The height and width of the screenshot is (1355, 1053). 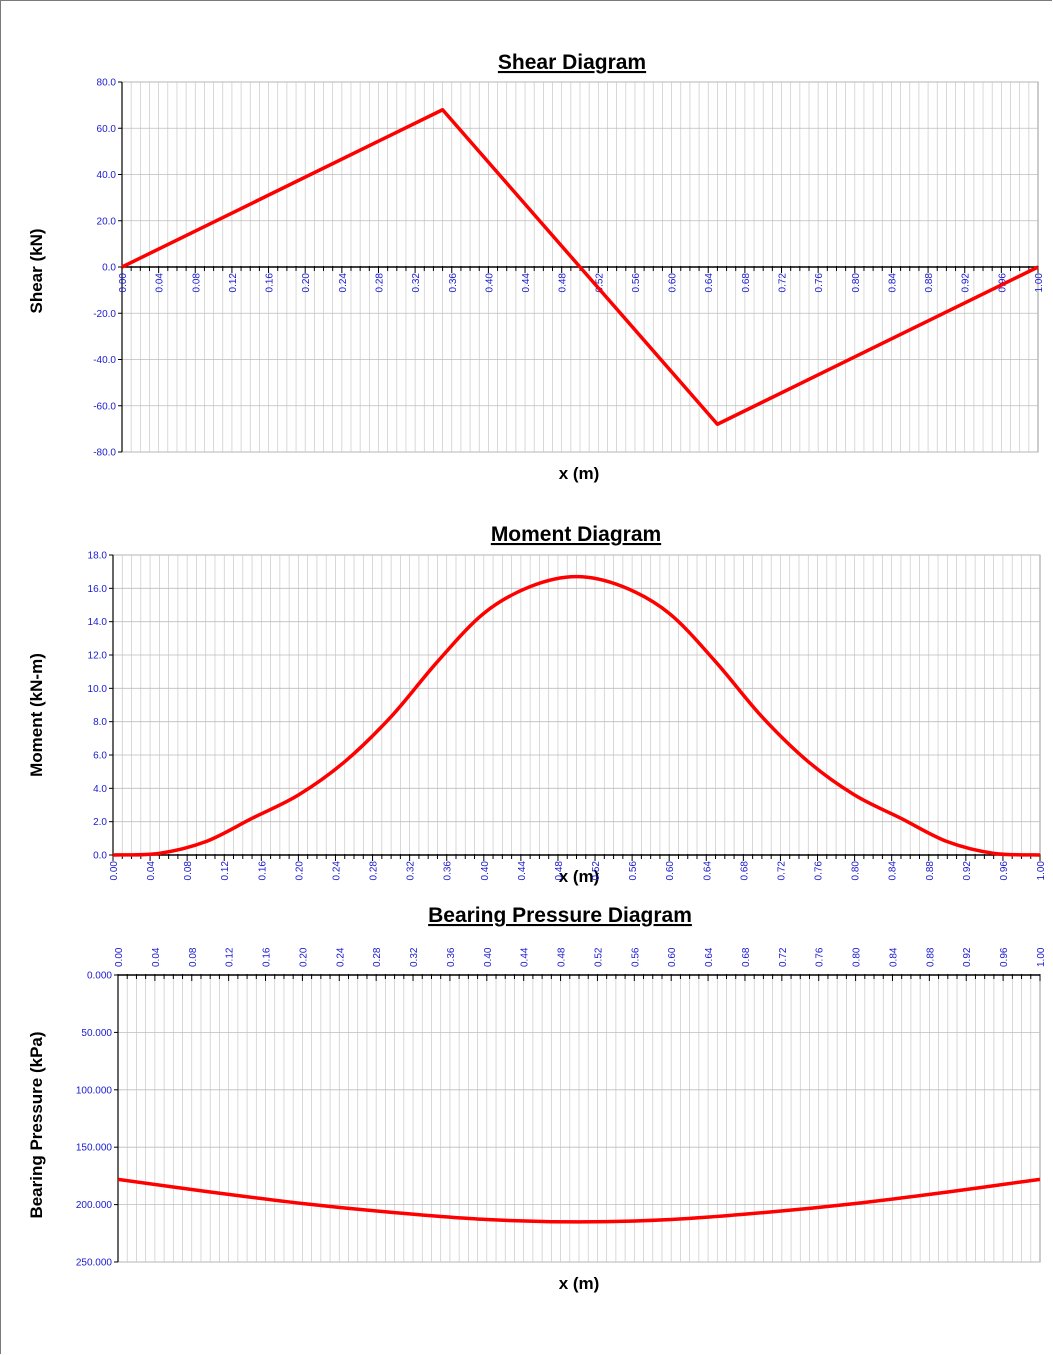 What do you see at coordinates (448, 871) in the screenshot?
I see `moment-chart-x-tick-label: 0.36` at bounding box center [448, 871].